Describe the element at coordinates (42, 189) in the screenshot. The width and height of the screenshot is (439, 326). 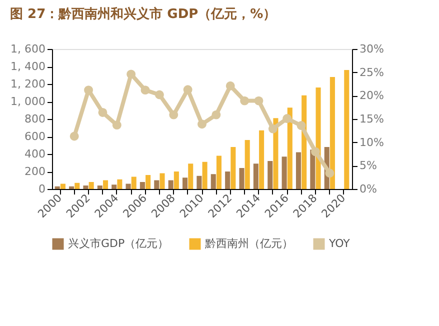
I see `y-tick-label: 0` at that location.